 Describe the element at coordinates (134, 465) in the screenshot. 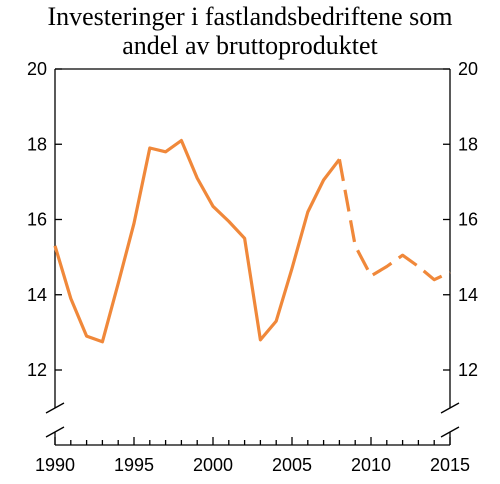

I see `x-tick-label: 1995` at that location.